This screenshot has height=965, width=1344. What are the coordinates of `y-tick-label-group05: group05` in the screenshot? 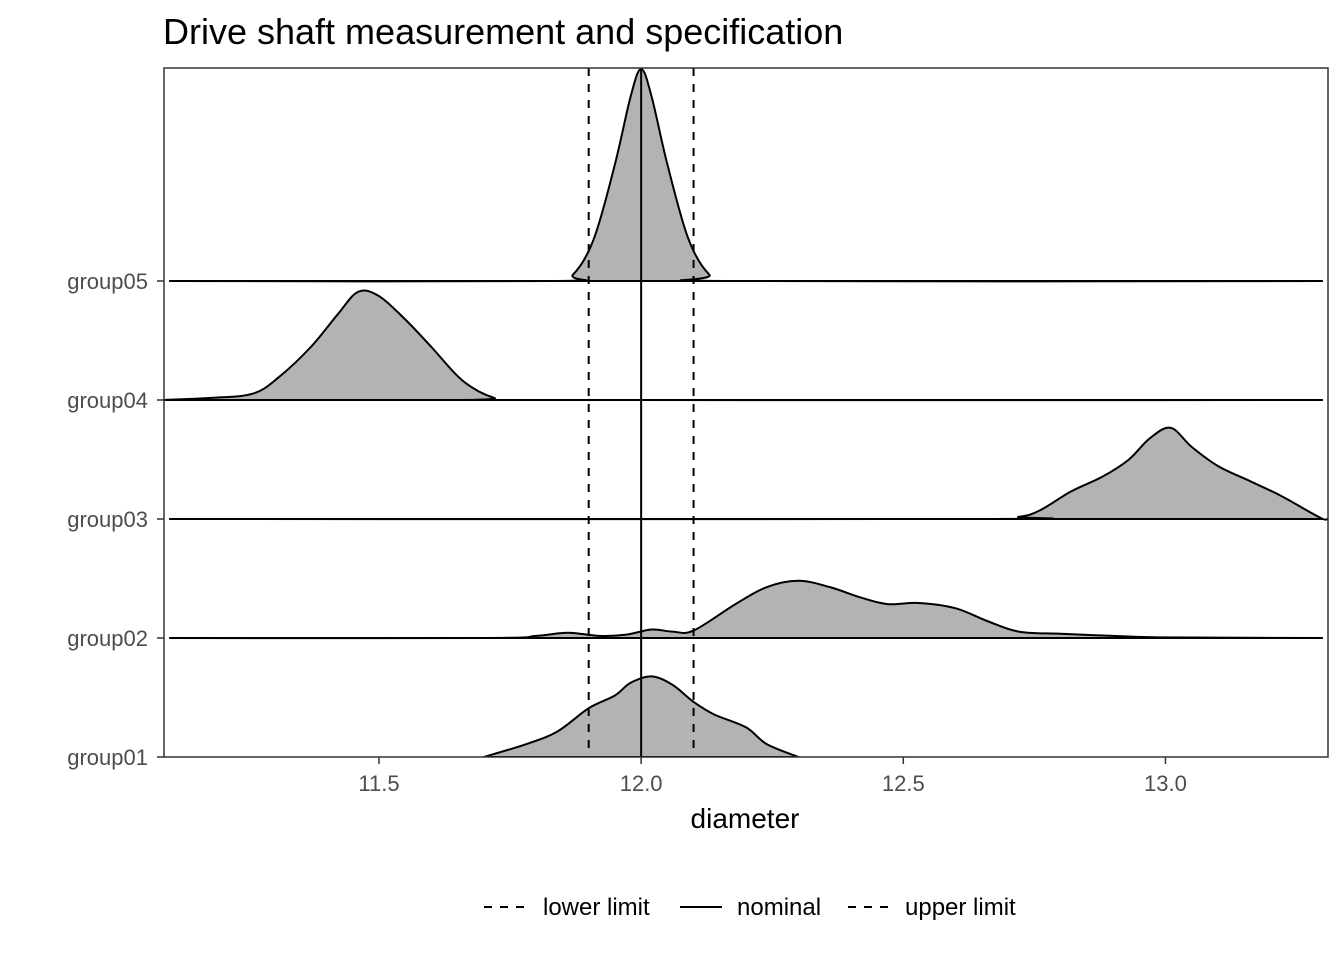 It's located at (107, 281).